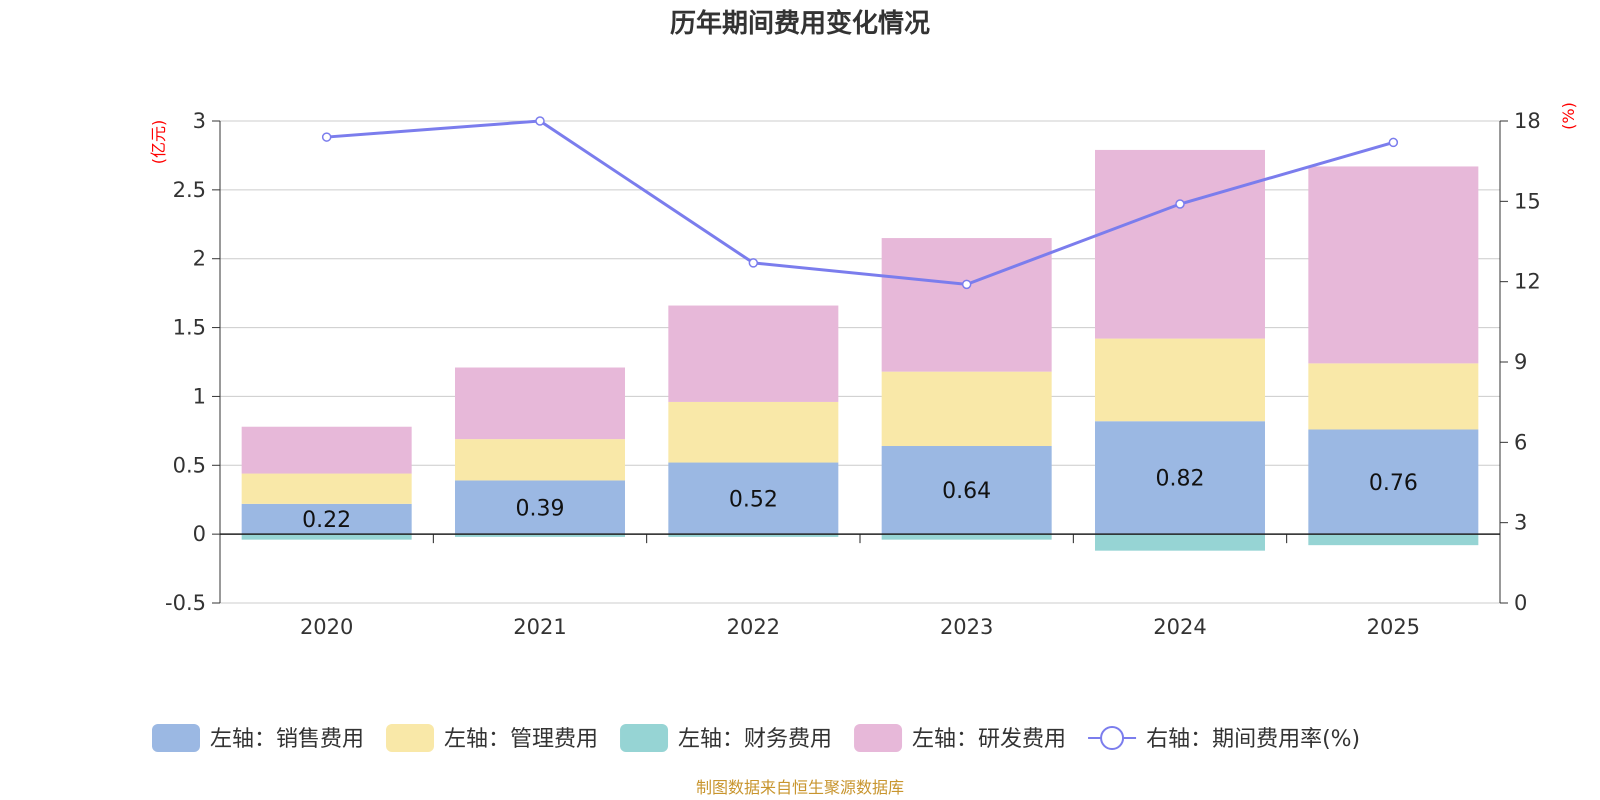 Image resolution: width=1600 pixels, height=800 pixels. Describe the element at coordinates (1393, 627) in the screenshot. I see `x-tick-label-2025: 2025` at that location.